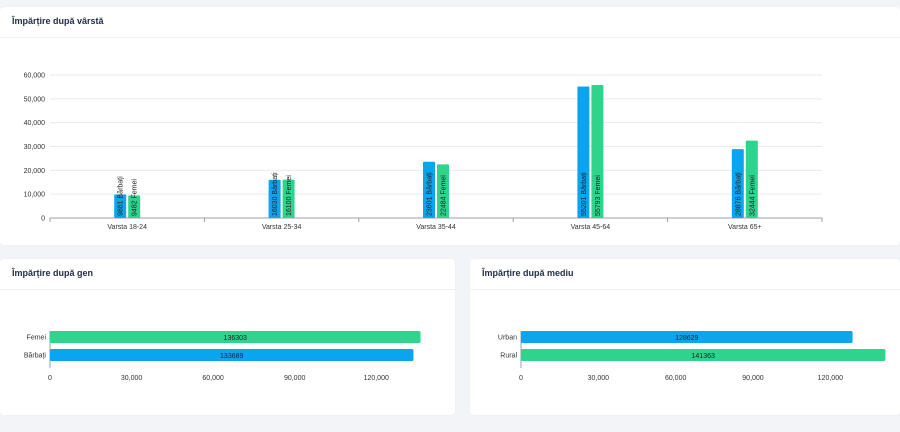  What do you see at coordinates (35, 99) in the screenshot?
I see `y-tick-label: 50,000` at bounding box center [35, 99].